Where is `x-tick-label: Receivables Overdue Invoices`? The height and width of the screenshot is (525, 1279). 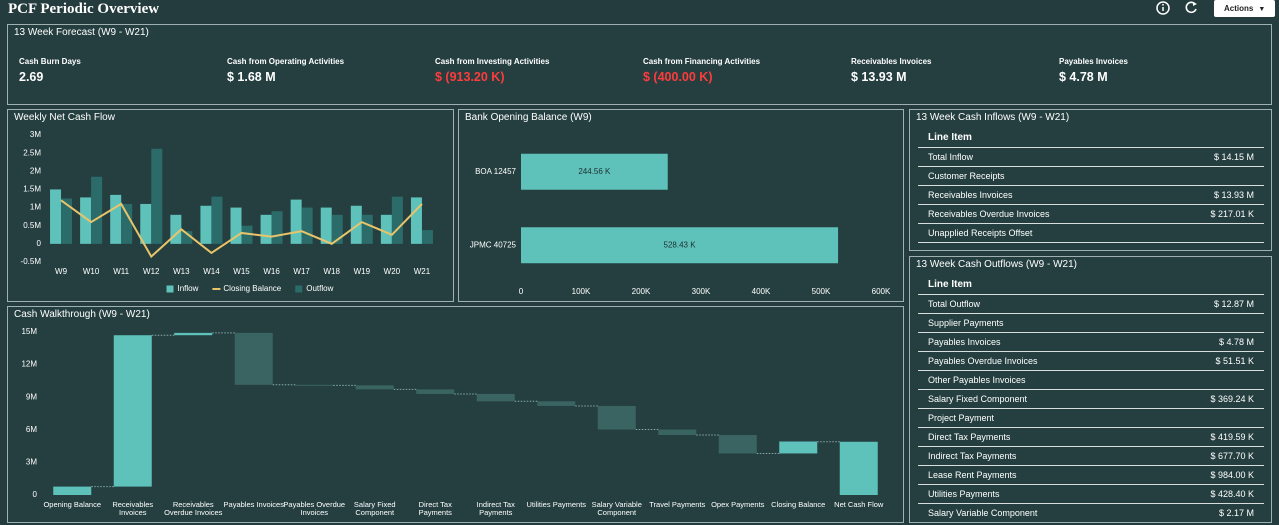 x-tick-label: Receivables Overdue Invoices is located at coordinates (193, 508).